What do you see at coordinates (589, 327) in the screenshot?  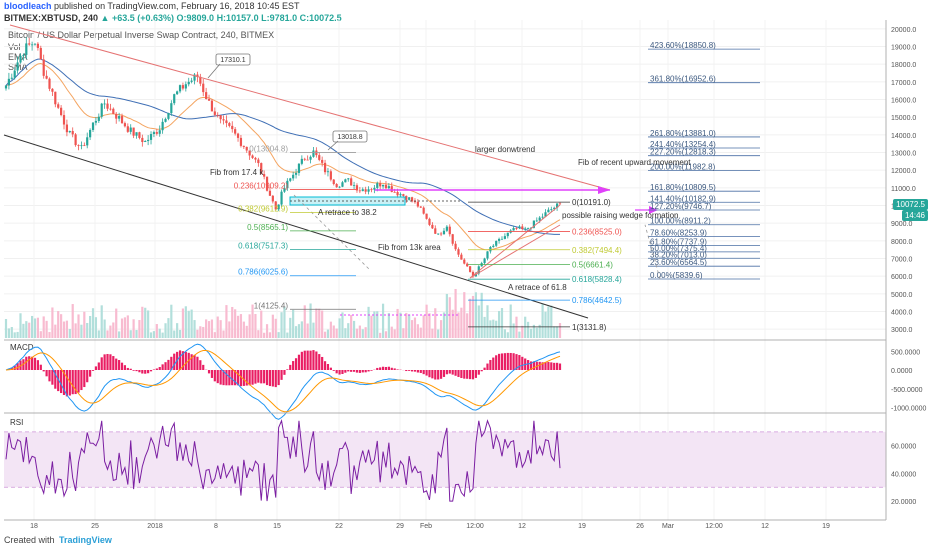 I see `fib-13k-label: 1(3131.8)` at bounding box center [589, 327].